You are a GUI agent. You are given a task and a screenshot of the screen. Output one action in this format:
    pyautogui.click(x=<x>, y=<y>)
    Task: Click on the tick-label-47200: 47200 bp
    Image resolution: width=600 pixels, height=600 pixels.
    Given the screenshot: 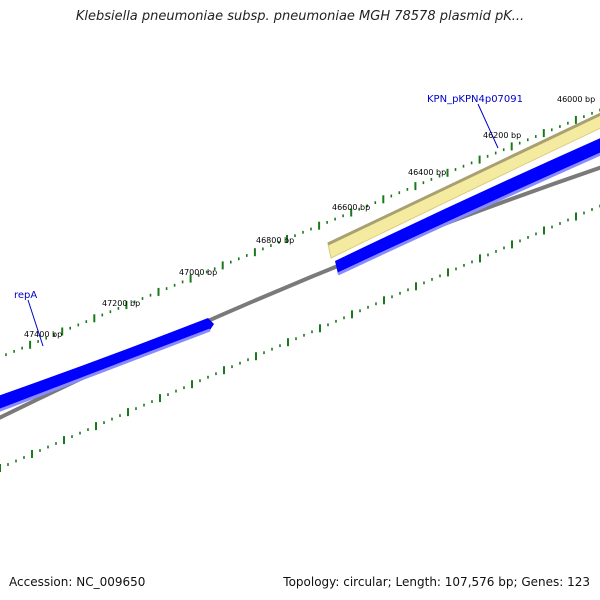 What is the action you would take?
    pyautogui.click(x=121, y=303)
    